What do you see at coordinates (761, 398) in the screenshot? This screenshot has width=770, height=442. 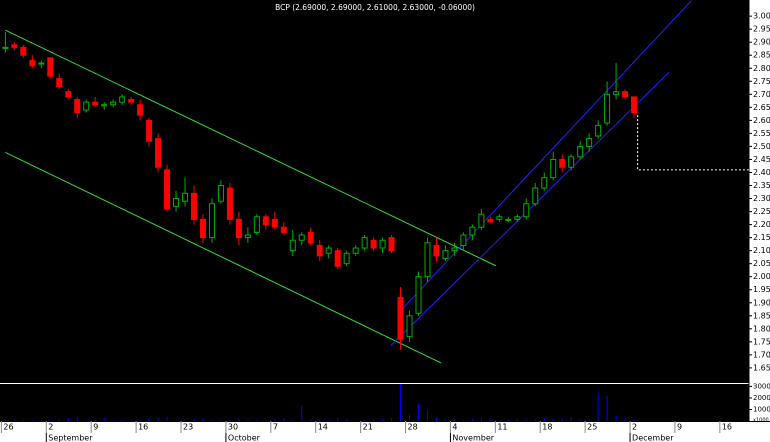 I see `volume-tick-label: 20000` at bounding box center [761, 398].